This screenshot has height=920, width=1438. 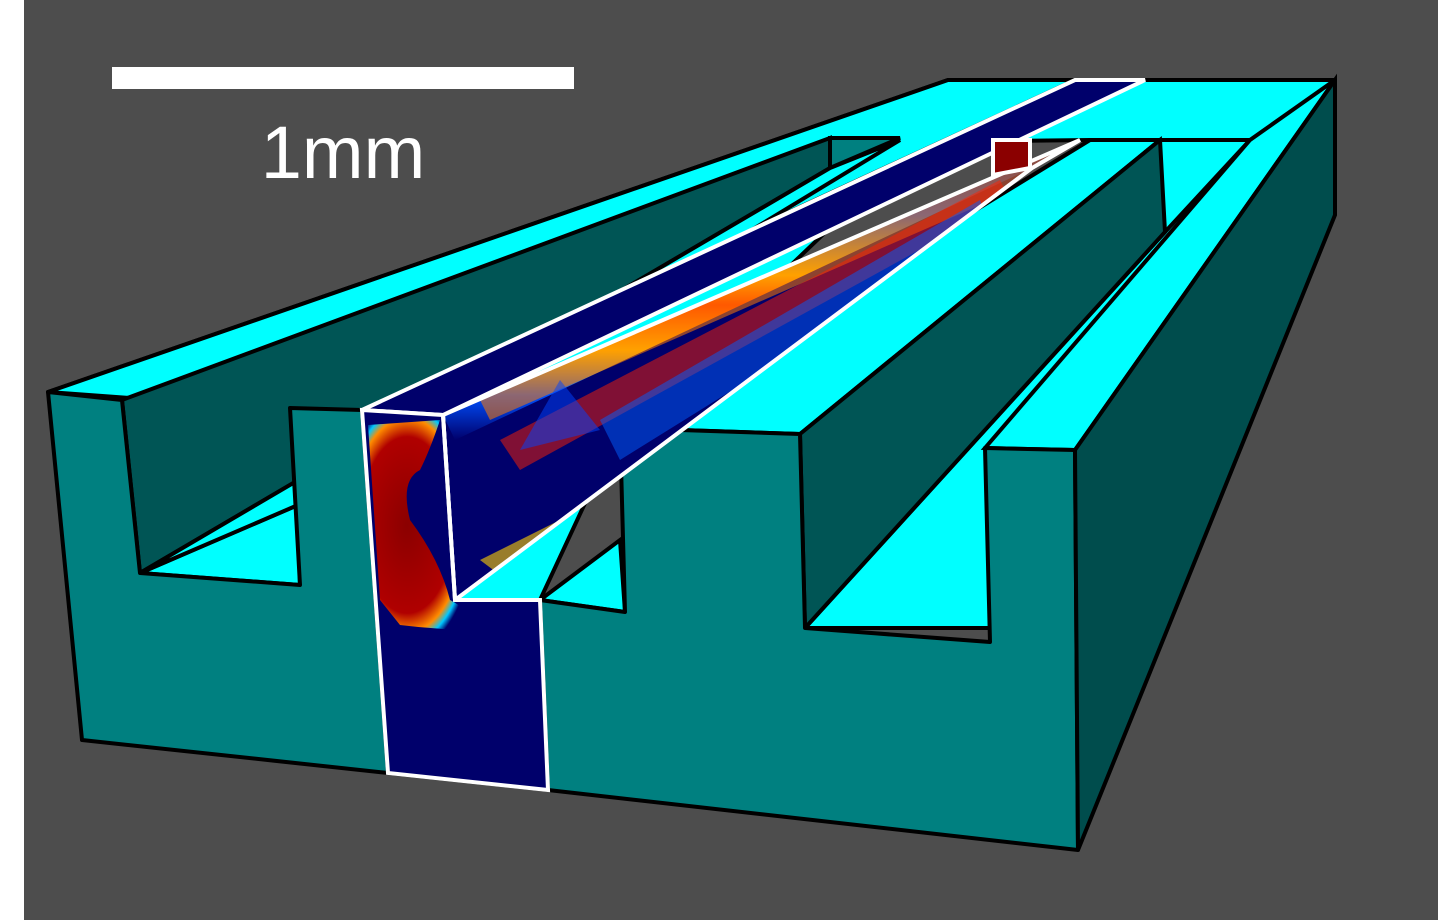 What do you see at coordinates (343, 78) in the screenshot?
I see `scale-bar-line` at bounding box center [343, 78].